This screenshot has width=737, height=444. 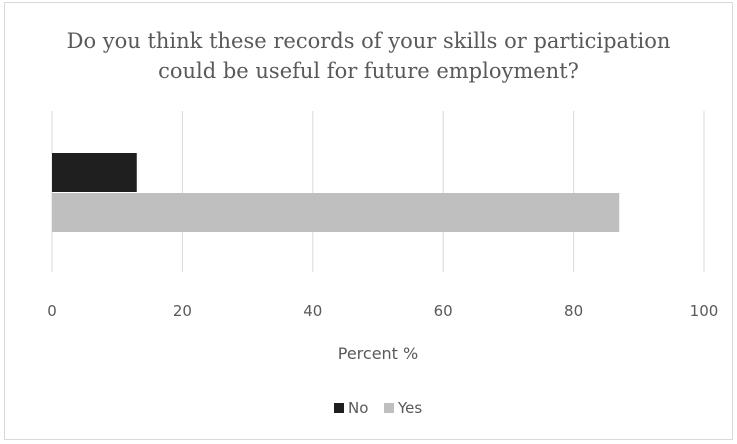 What do you see at coordinates (52, 311) in the screenshot?
I see `x-tick-label-0: 0` at bounding box center [52, 311].